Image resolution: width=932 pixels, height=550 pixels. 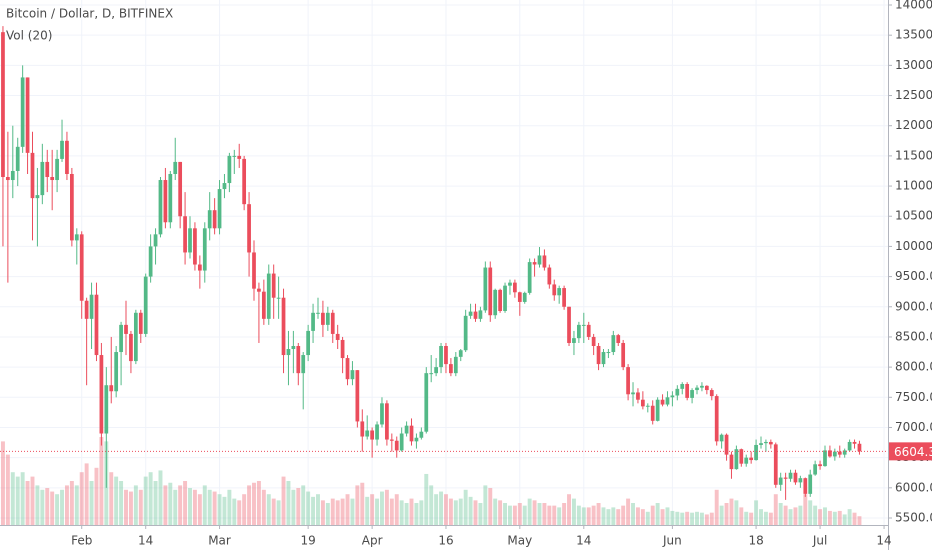 I want to click on y-tick-label: 13000.0, so click(x=913, y=65).